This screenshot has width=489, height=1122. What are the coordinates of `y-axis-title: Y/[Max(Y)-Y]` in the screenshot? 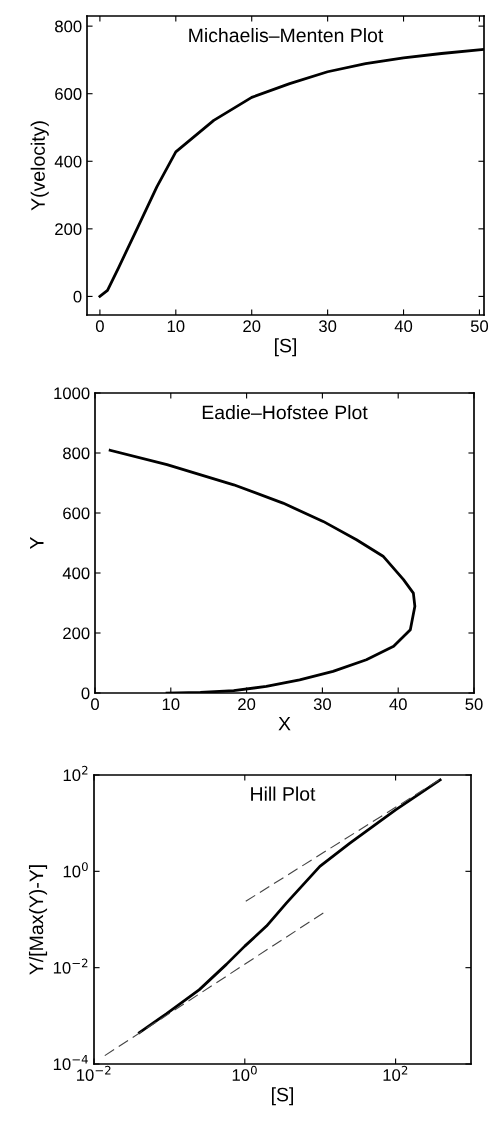 It's located at (38, 920).